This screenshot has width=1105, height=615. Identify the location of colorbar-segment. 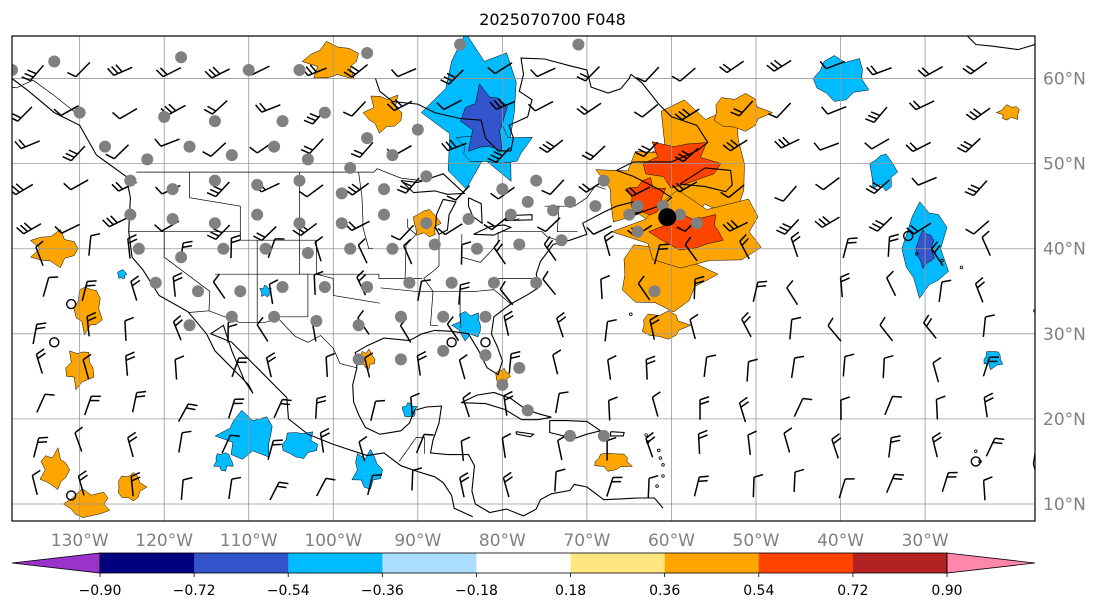
(712, 563).